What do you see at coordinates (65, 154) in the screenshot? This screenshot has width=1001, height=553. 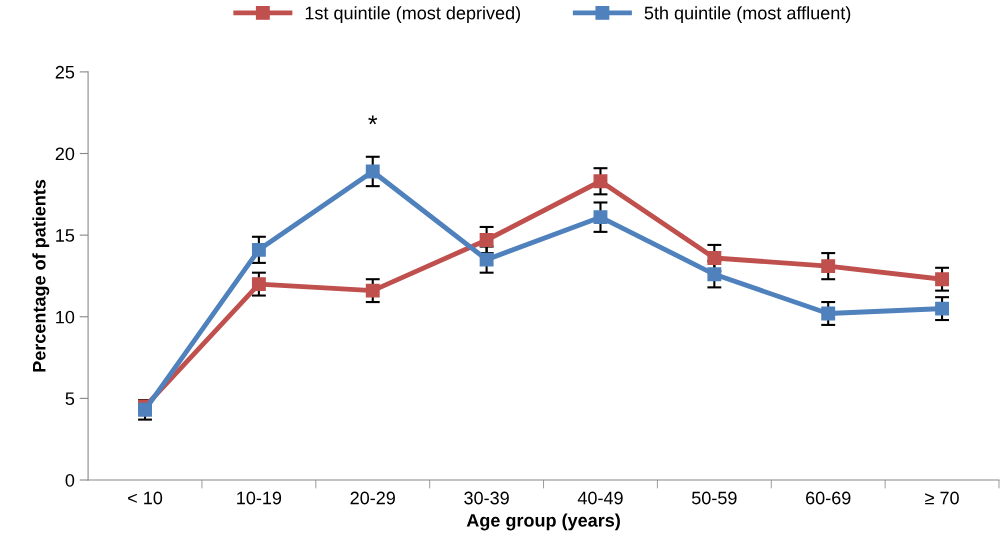 I see `y-tick-label: 20` at bounding box center [65, 154].